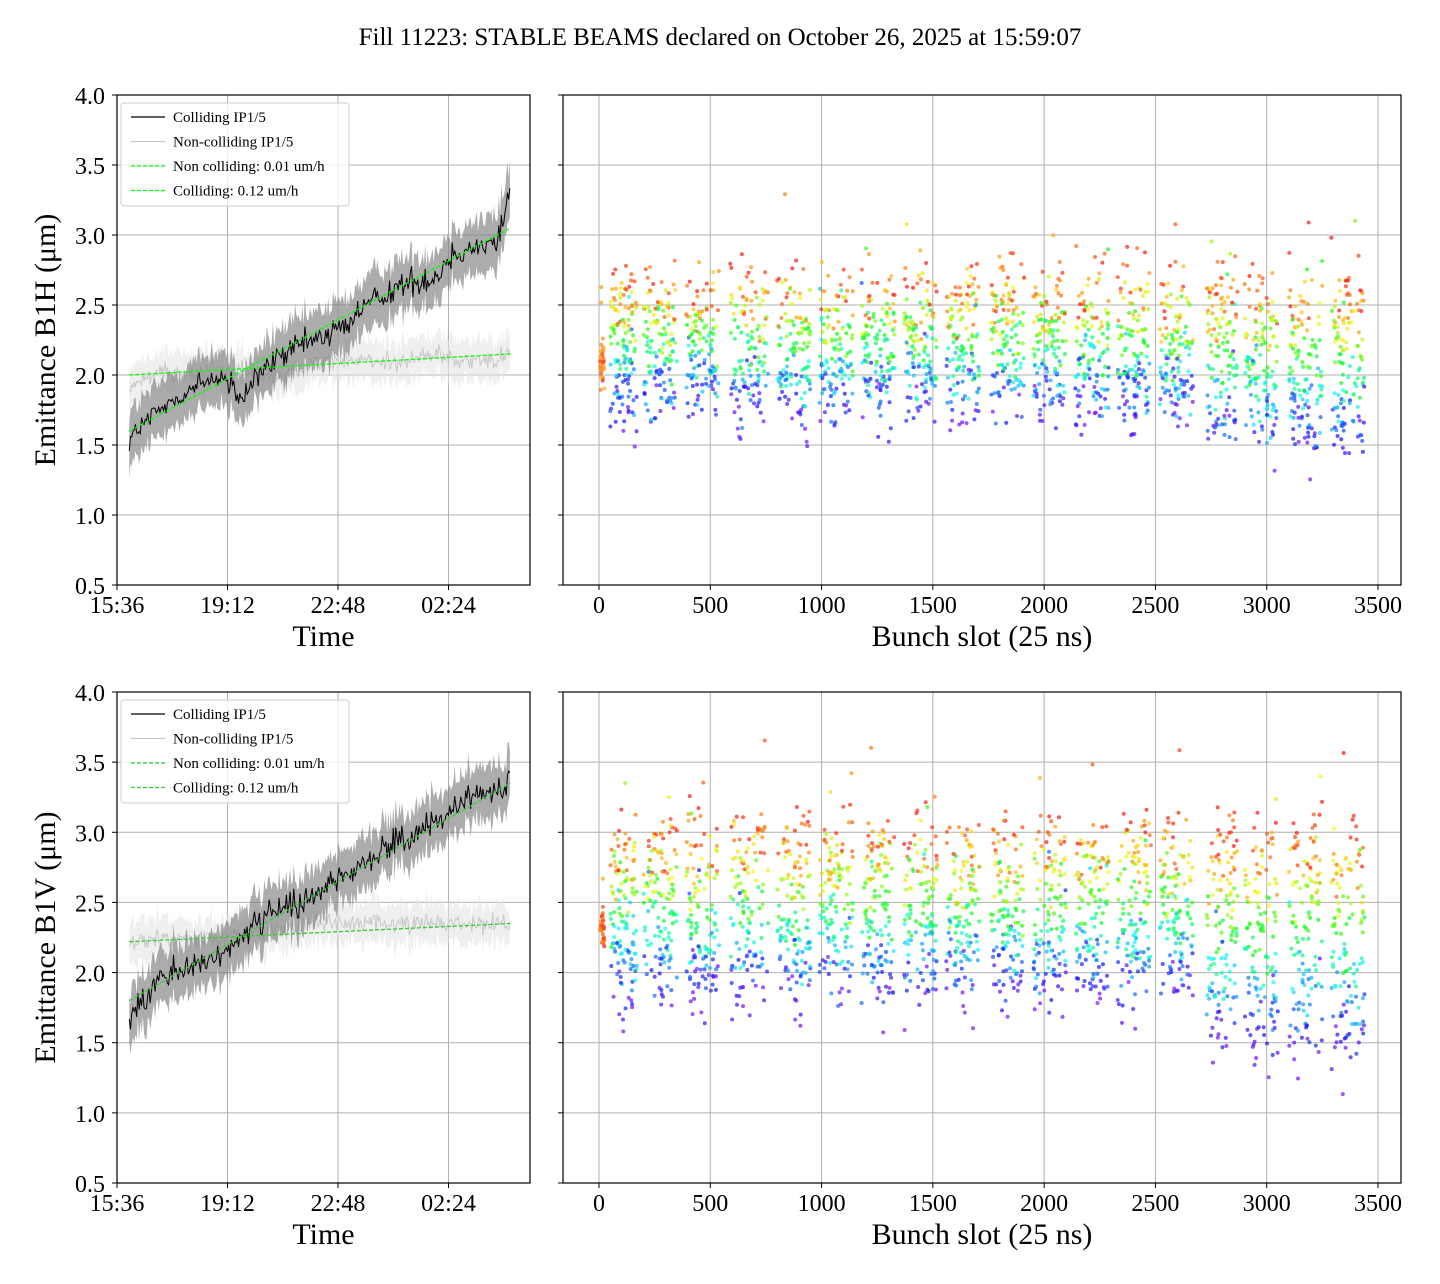 This screenshot has height=1284, width=1440. I want to click on x-tick-label: 500, so click(710, 606).